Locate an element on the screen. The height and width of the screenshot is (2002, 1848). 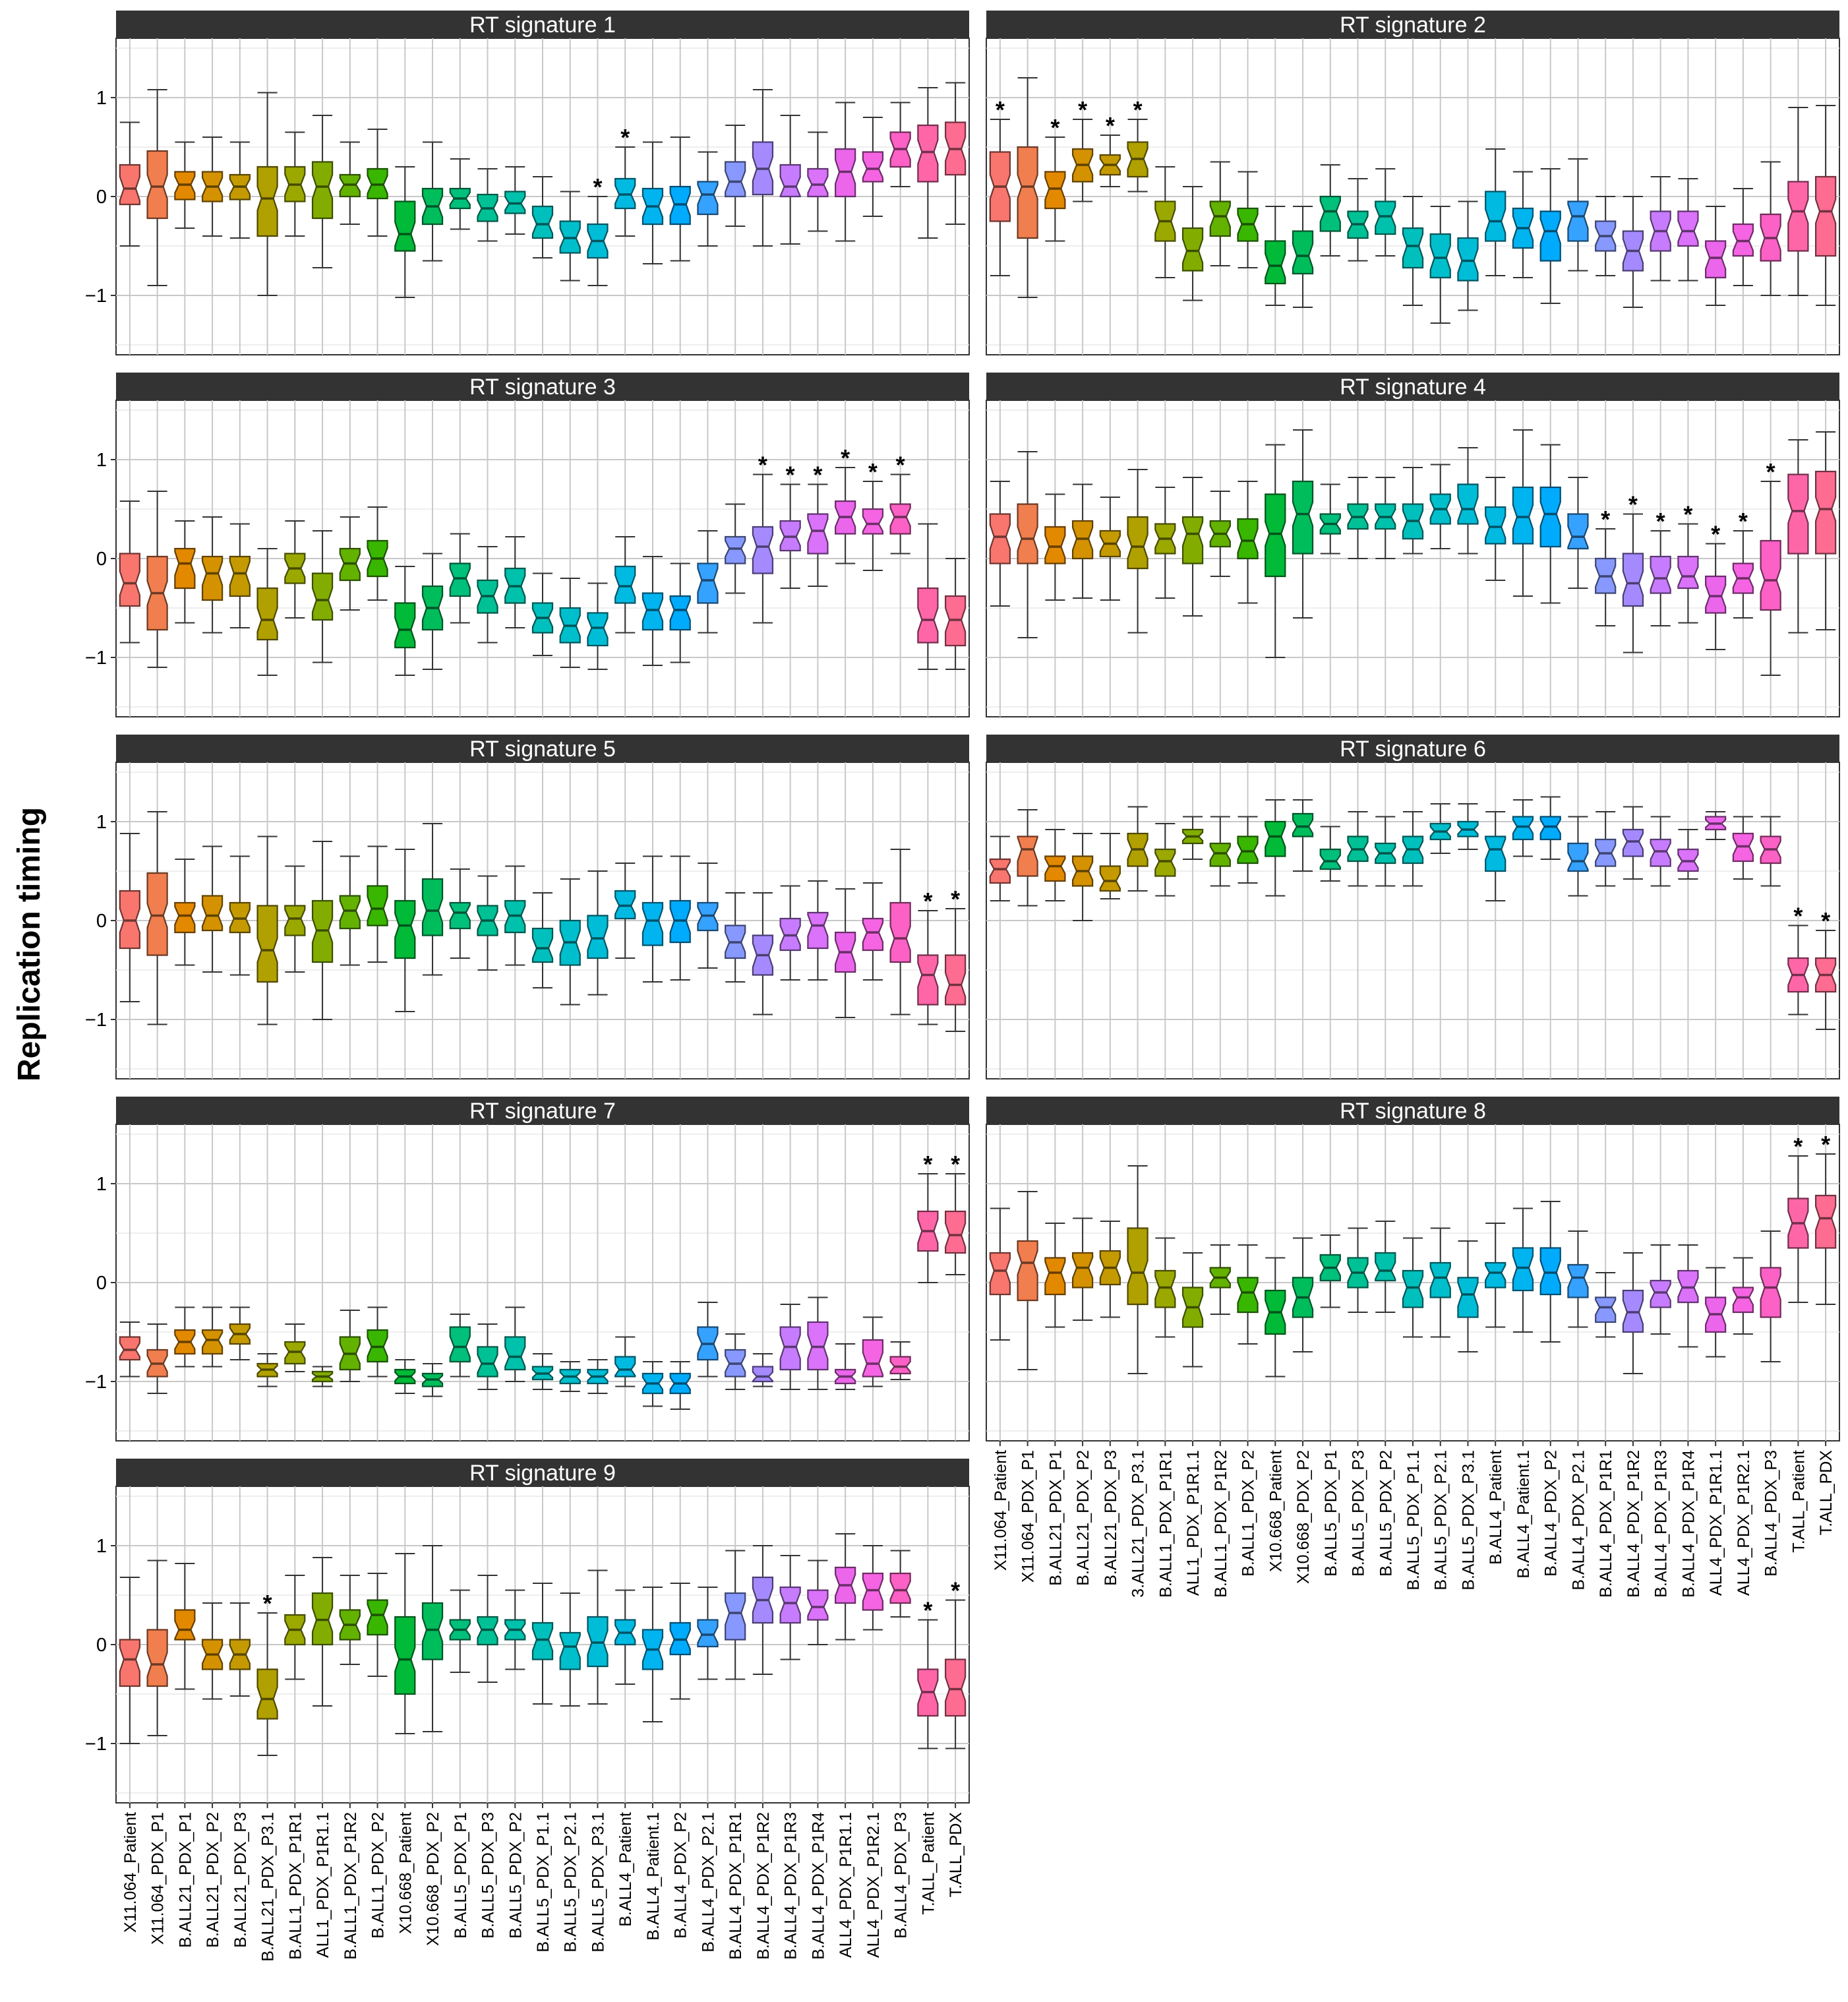
box-24: * is located at coordinates (1633, 572).